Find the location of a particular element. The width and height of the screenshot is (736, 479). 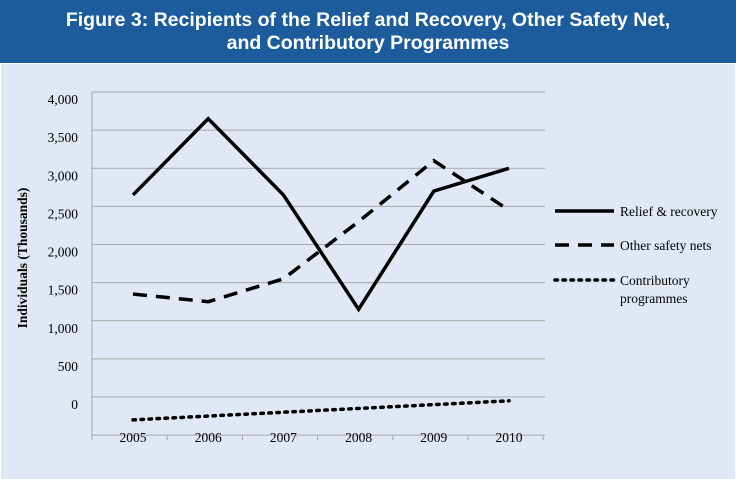

figure-title-line-2: and Contributory Programmes is located at coordinates (368, 42).